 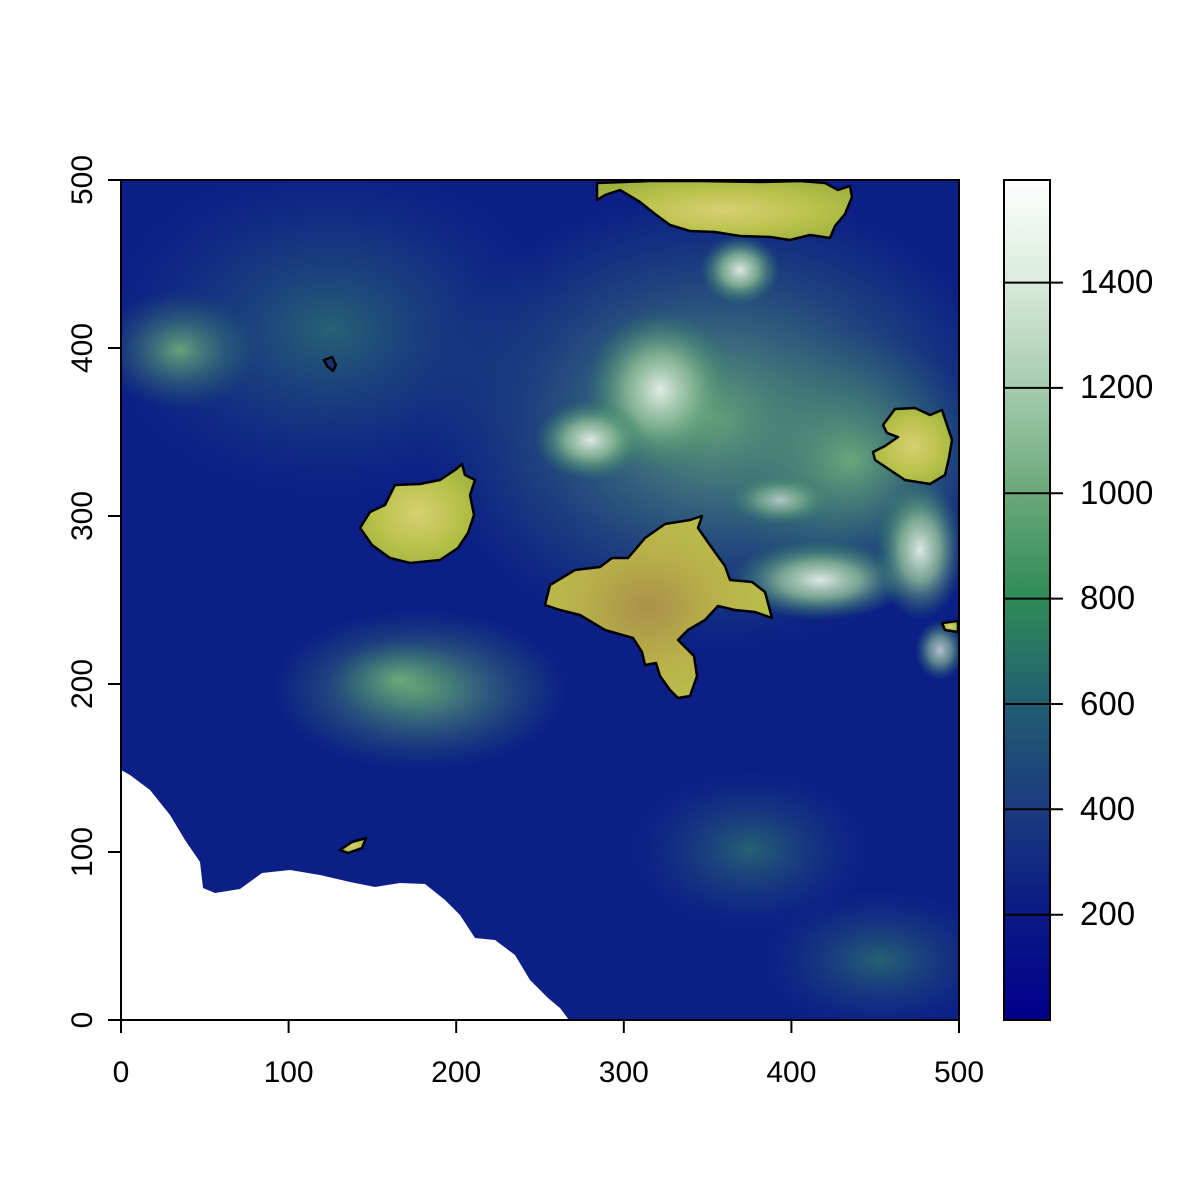 I want to click on legend-tick-label: 200, so click(x=1107, y=913).